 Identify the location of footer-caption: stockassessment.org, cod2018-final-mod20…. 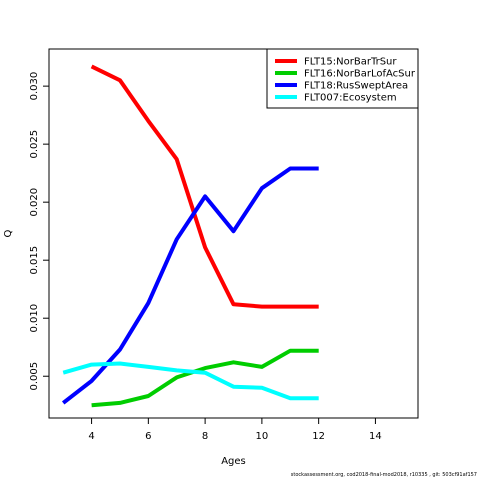
(383, 475).